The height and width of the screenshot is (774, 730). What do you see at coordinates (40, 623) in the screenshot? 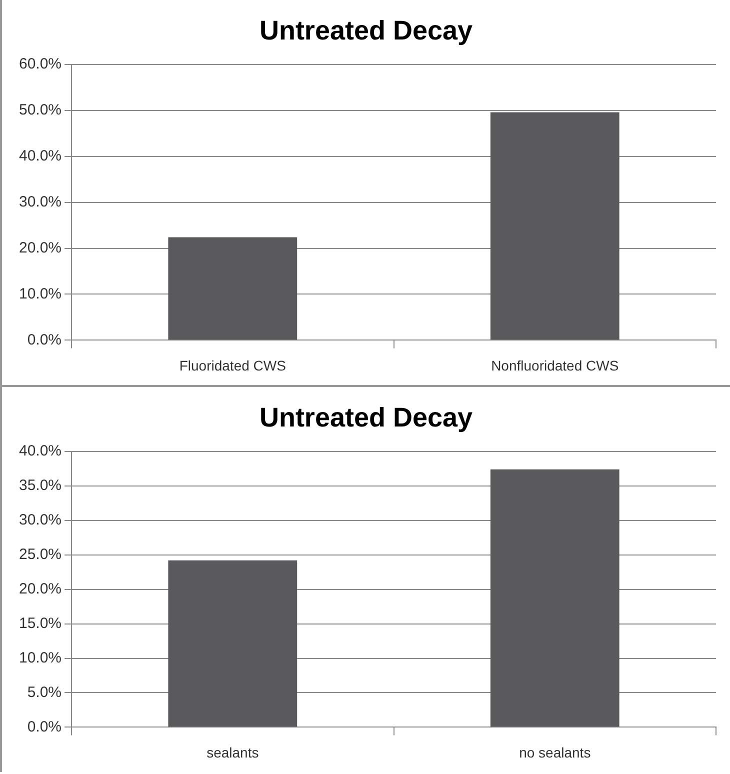
I see `y-tick-label: 15.0%` at bounding box center [40, 623].